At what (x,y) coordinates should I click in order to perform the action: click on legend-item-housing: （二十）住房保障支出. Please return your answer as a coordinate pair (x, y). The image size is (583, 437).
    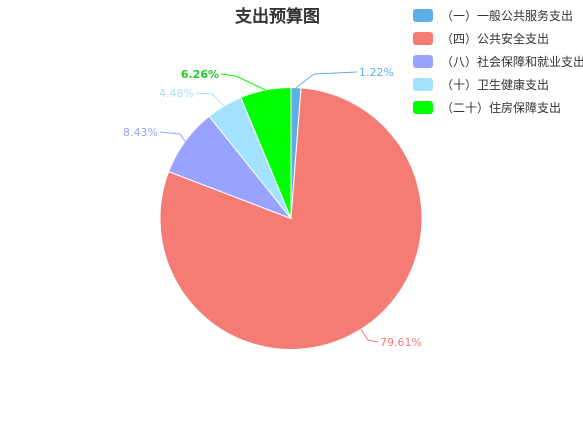
    Looking at the image, I should click on (498, 107).